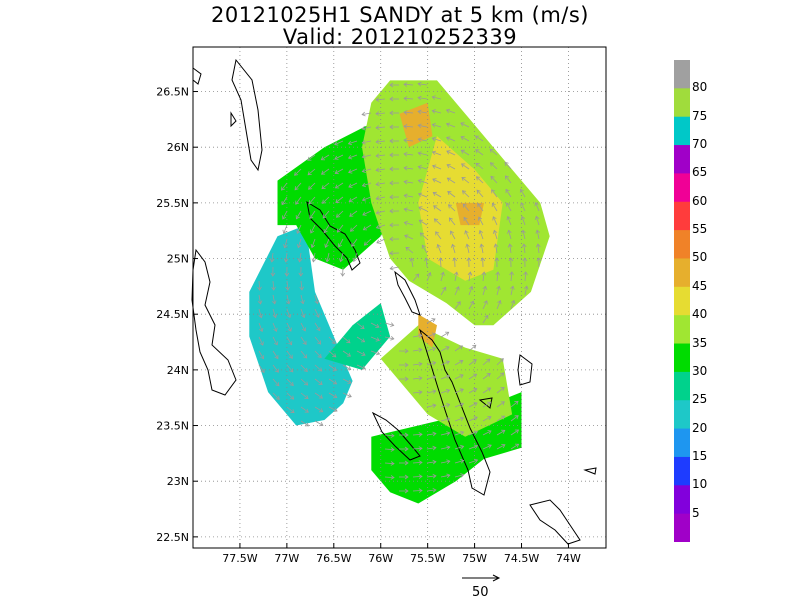 Image resolution: width=800 pixels, height=600 pixels. Describe the element at coordinates (178, 481) in the screenshot. I see `y-tick-label-7: 23N` at that location.